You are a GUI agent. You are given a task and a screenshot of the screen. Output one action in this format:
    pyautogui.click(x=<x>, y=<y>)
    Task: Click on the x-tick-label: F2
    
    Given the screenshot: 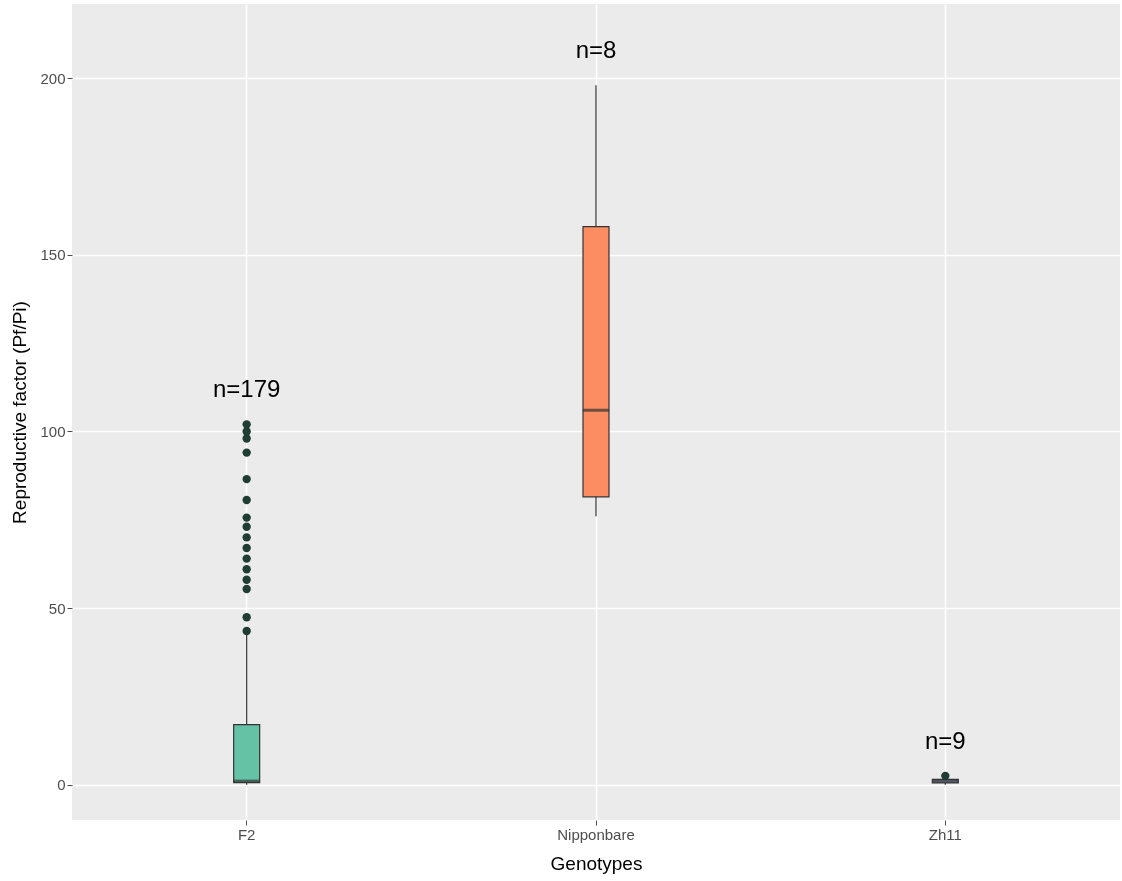 What is the action you would take?
    pyautogui.click(x=246, y=834)
    